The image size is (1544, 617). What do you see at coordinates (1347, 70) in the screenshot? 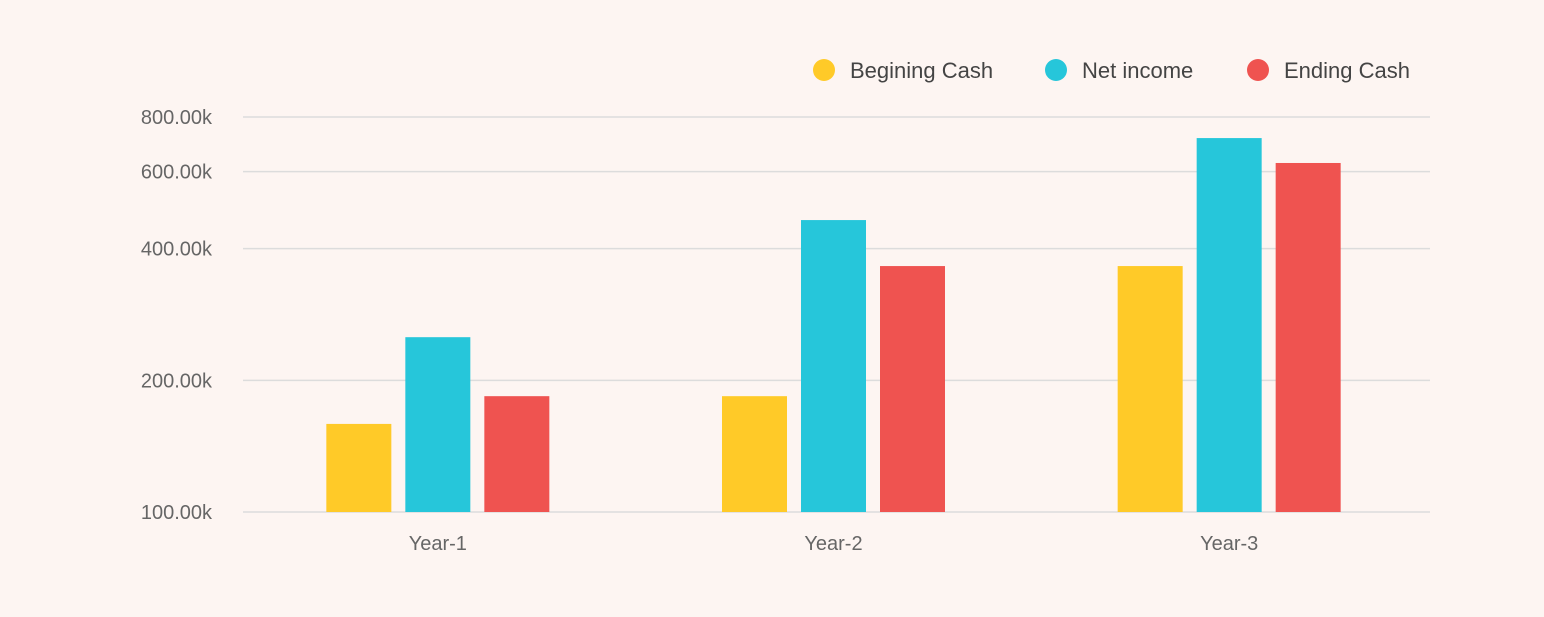
I see `legend-label: Ending Cash` at bounding box center [1347, 70].